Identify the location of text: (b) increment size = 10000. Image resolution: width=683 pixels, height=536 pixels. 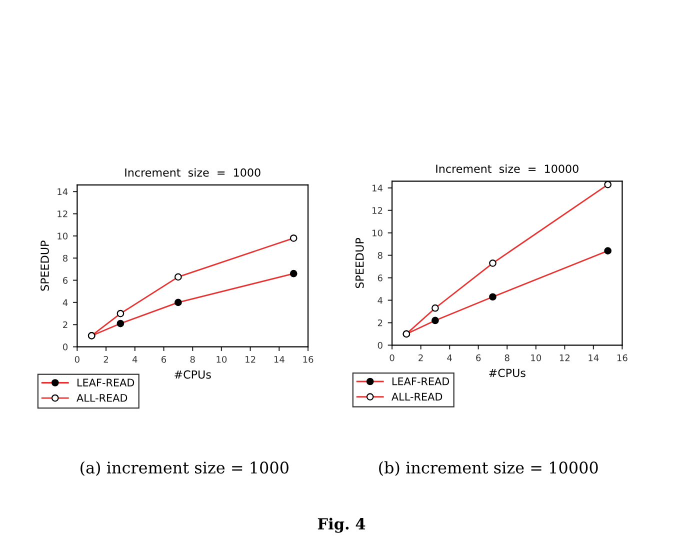
(488, 468).